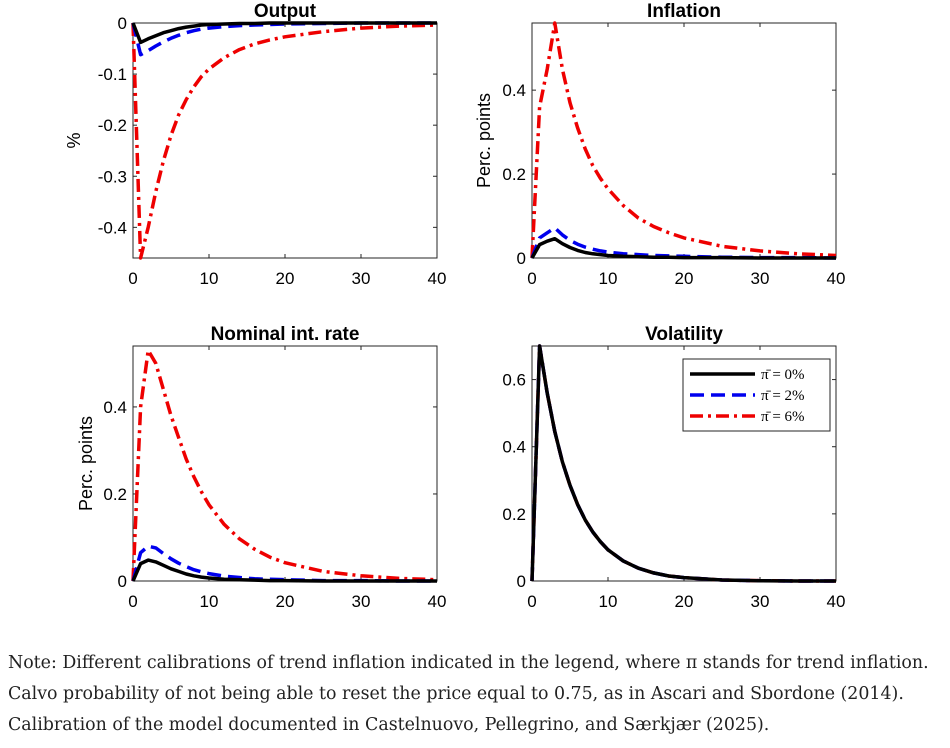 Image resolution: width=950 pixels, height=748 pixels. Describe the element at coordinates (783, 417) in the screenshot. I see `legend-label: π̄ = 6%` at that location.